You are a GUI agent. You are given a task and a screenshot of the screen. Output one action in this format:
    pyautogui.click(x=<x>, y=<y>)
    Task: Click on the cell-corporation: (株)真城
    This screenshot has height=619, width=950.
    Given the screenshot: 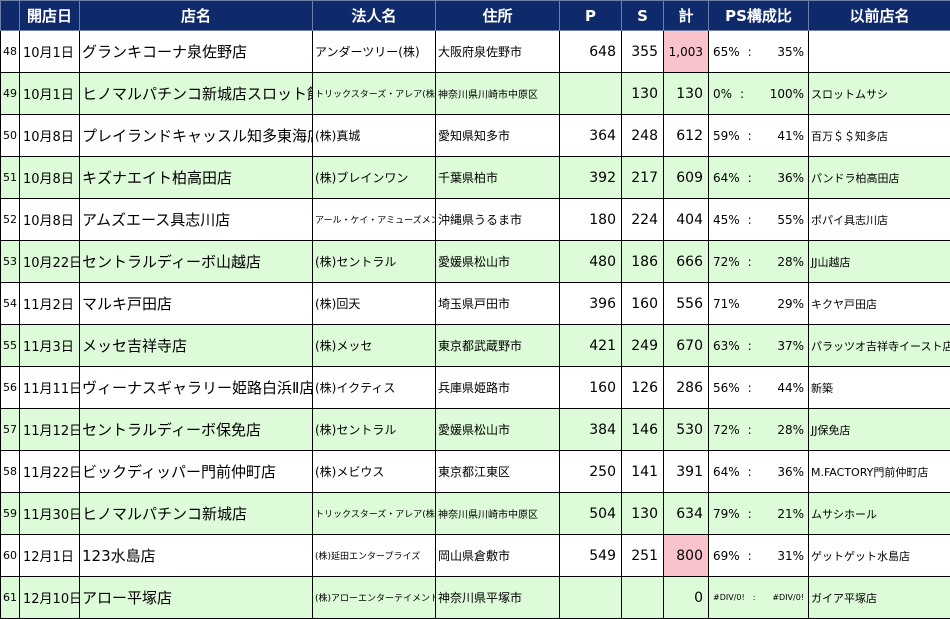 What is the action you would take?
    pyautogui.click(x=374, y=135)
    